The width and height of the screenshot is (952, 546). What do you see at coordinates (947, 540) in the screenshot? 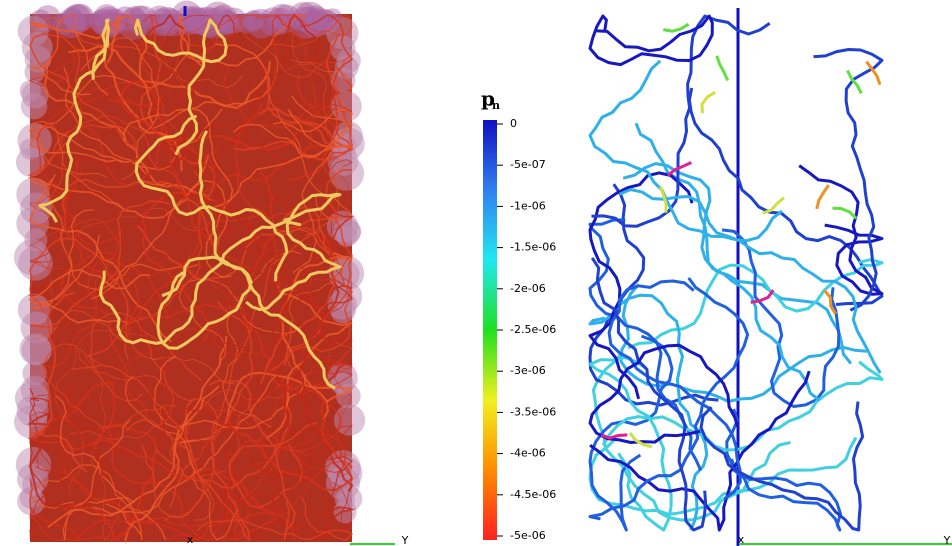
I see `axis-label: Y` at bounding box center [947, 540].